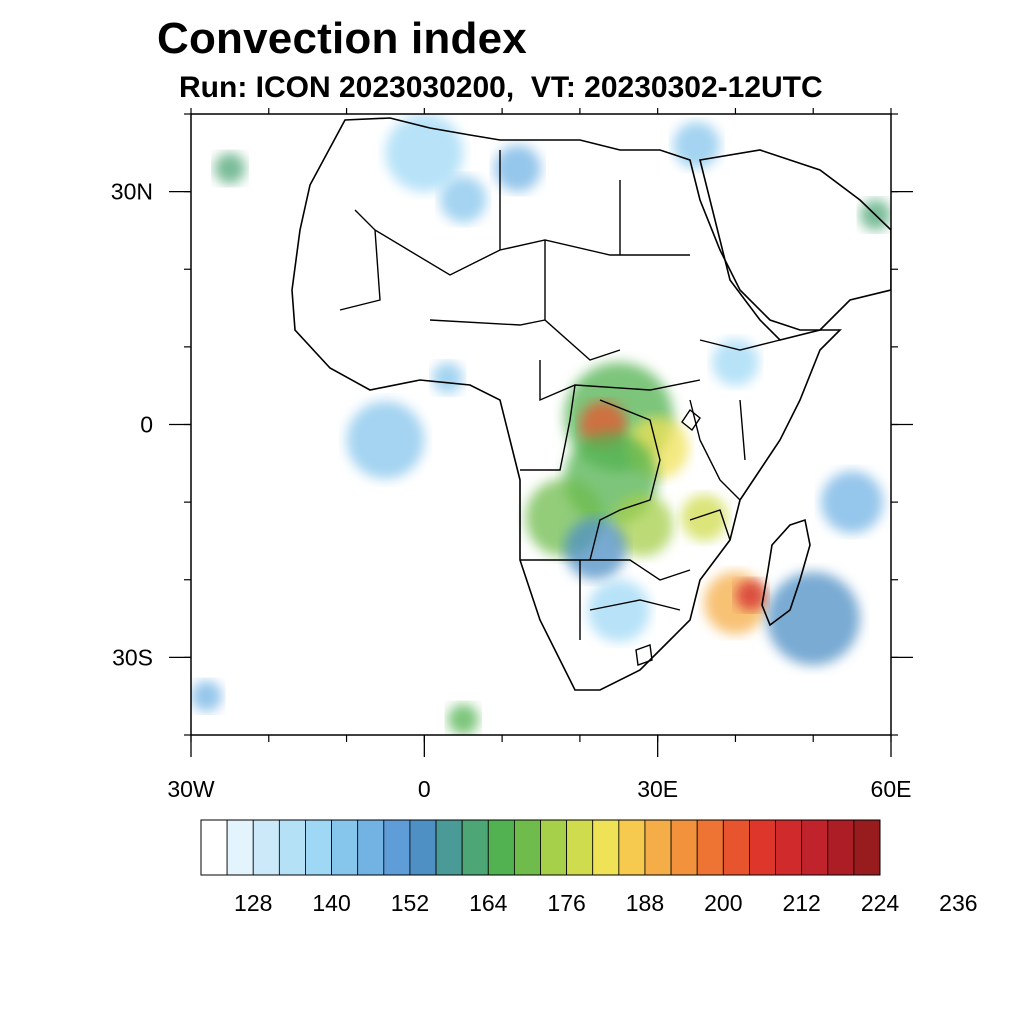  I want to click on lon-tick-label: 30W, so click(191, 789).